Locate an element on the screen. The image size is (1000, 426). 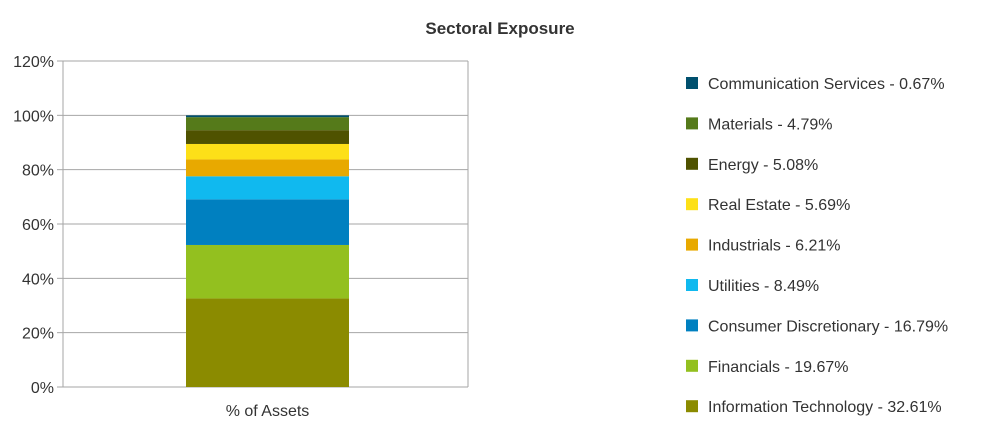
legend-label: Industrials - 6.21% is located at coordinates (774, 246).